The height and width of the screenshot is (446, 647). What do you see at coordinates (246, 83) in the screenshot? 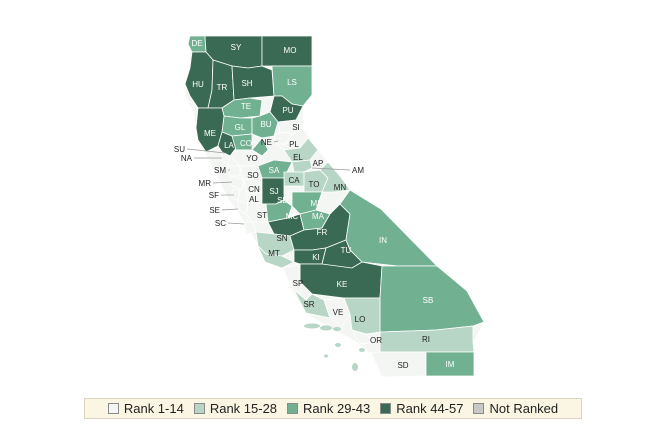
I see `county-label-sh: SH` at bounding box center [246, 83].